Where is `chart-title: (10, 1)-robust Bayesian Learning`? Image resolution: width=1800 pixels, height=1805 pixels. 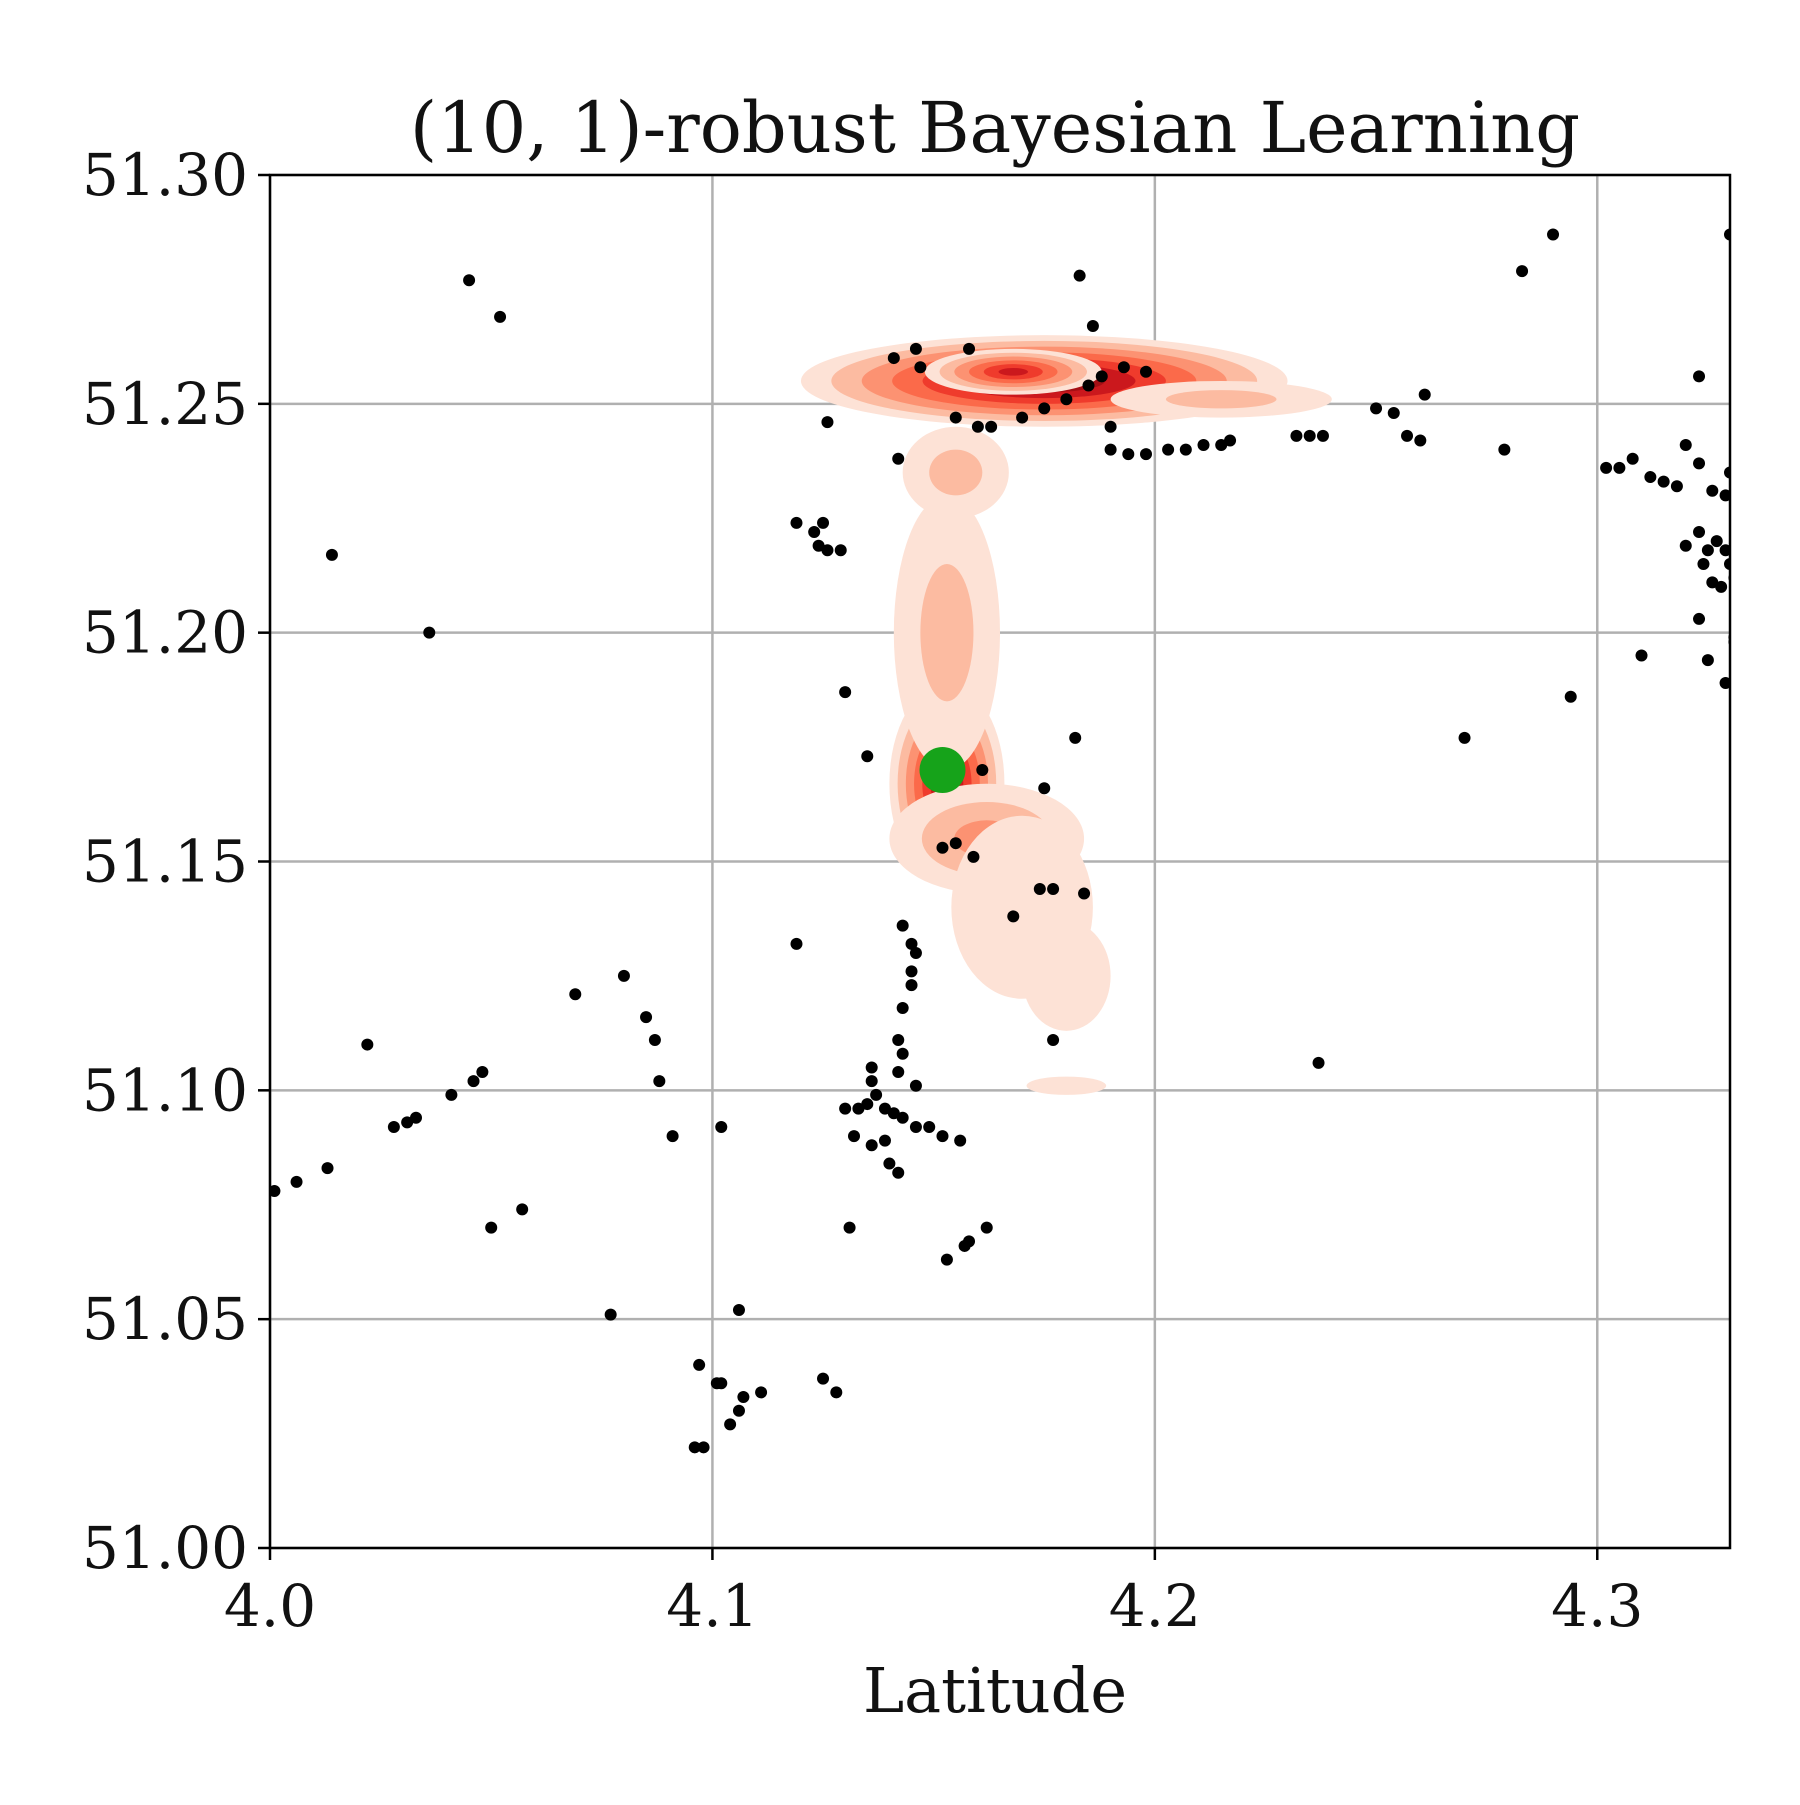 chart-title: (10, 1)-robust Bayesian Learning is located at coordinates (995, 128).